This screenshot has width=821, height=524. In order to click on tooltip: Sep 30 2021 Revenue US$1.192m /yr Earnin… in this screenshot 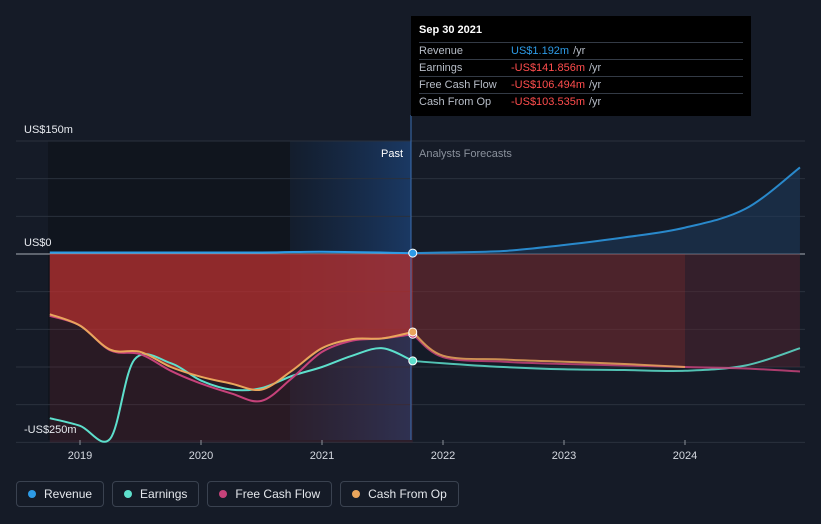, I will do `click(581, 66)`.